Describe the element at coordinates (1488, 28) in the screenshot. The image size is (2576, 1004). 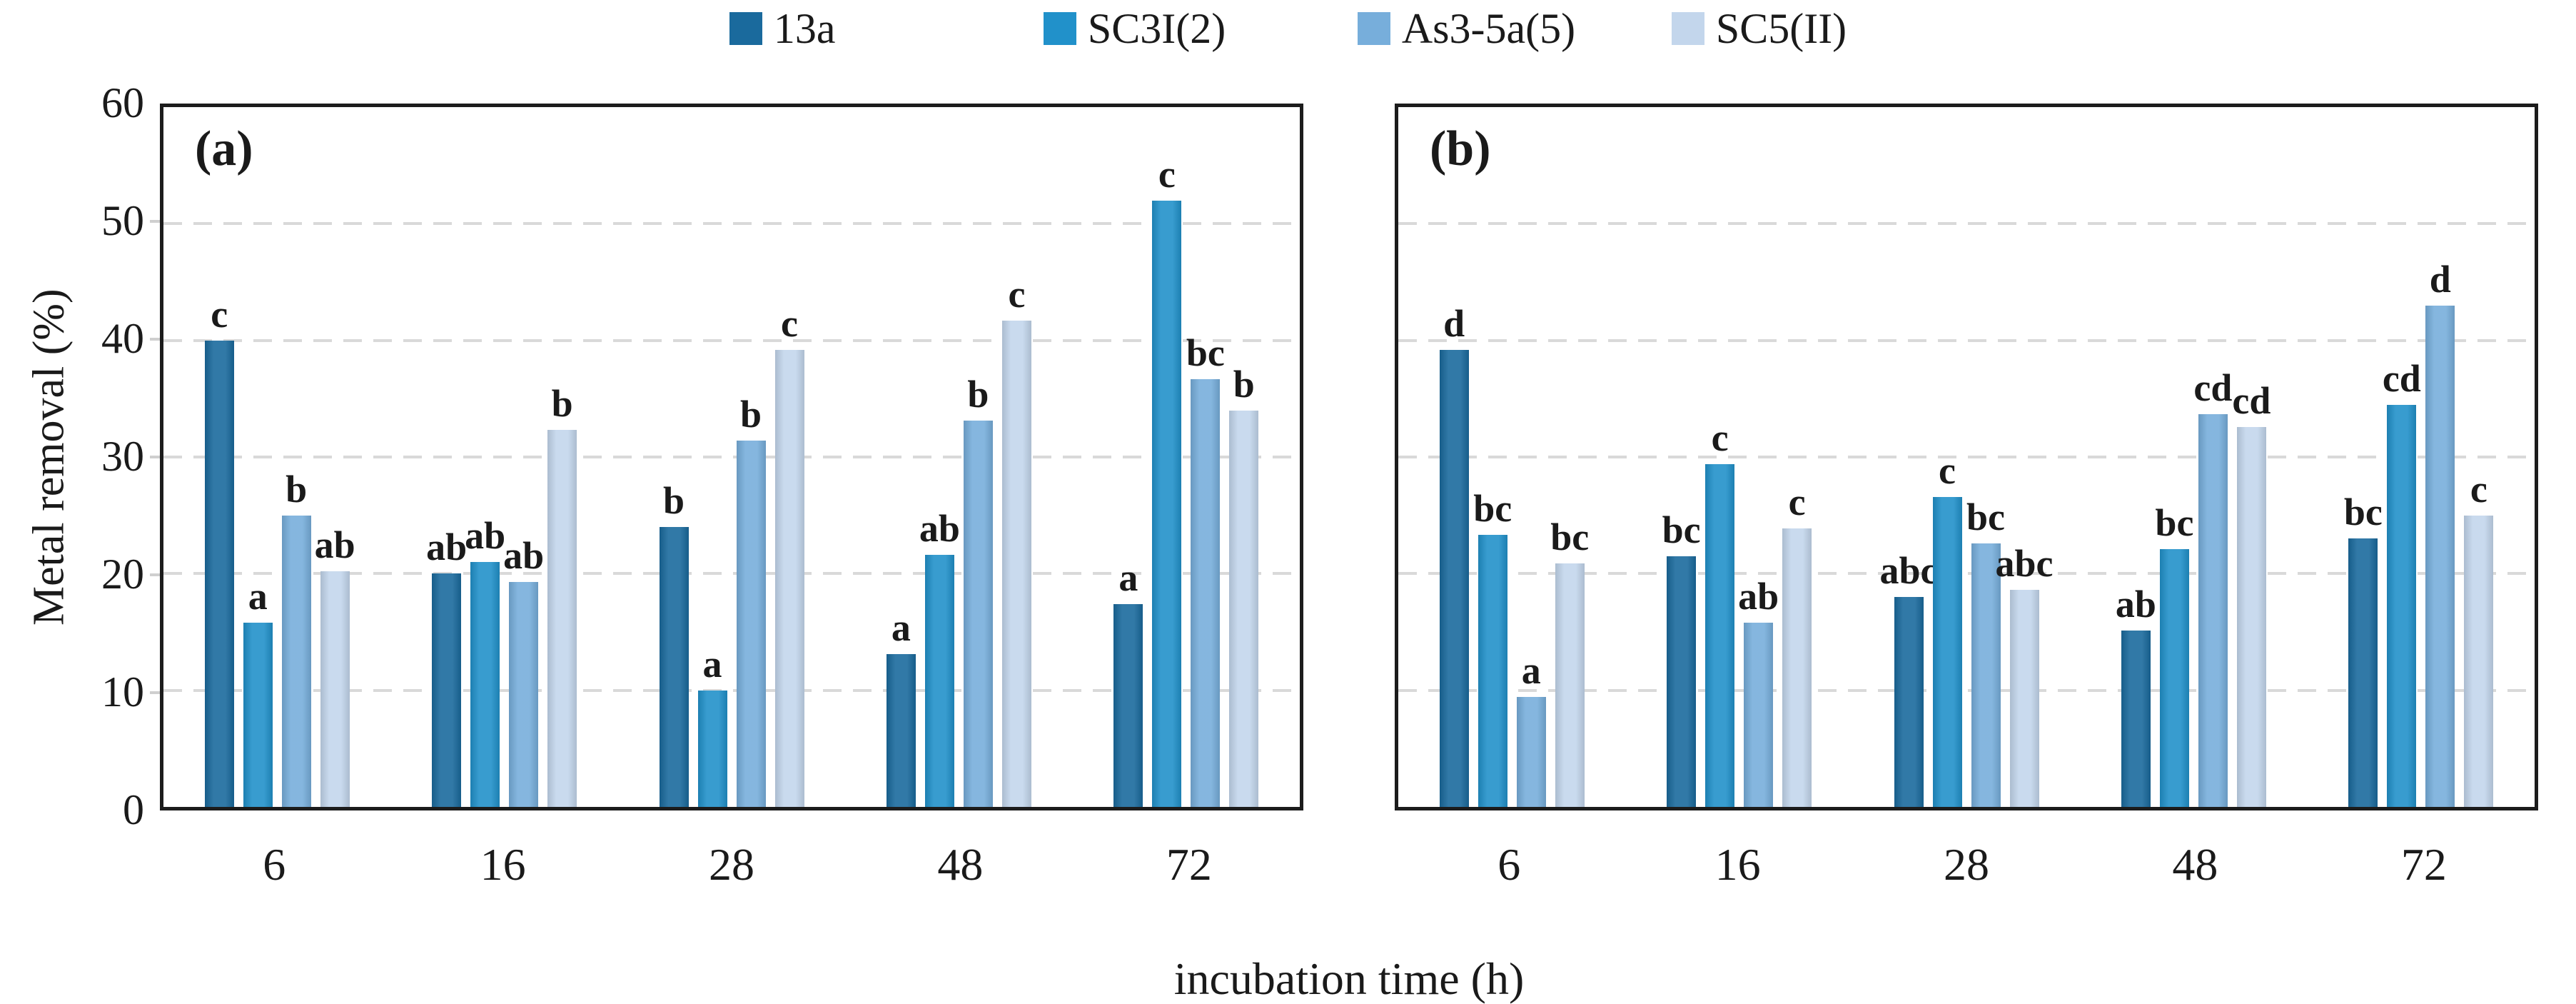
I see `legend-label: As3-5a(5)` at that location.